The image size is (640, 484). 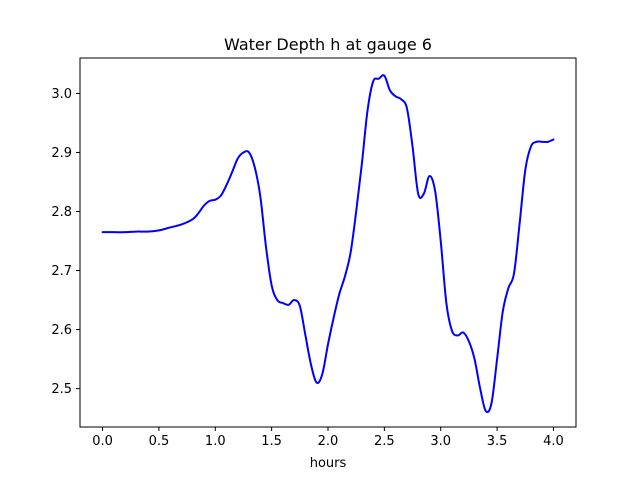 I want to click on x-tick-label: 1.5, so click(x=271, y=441).